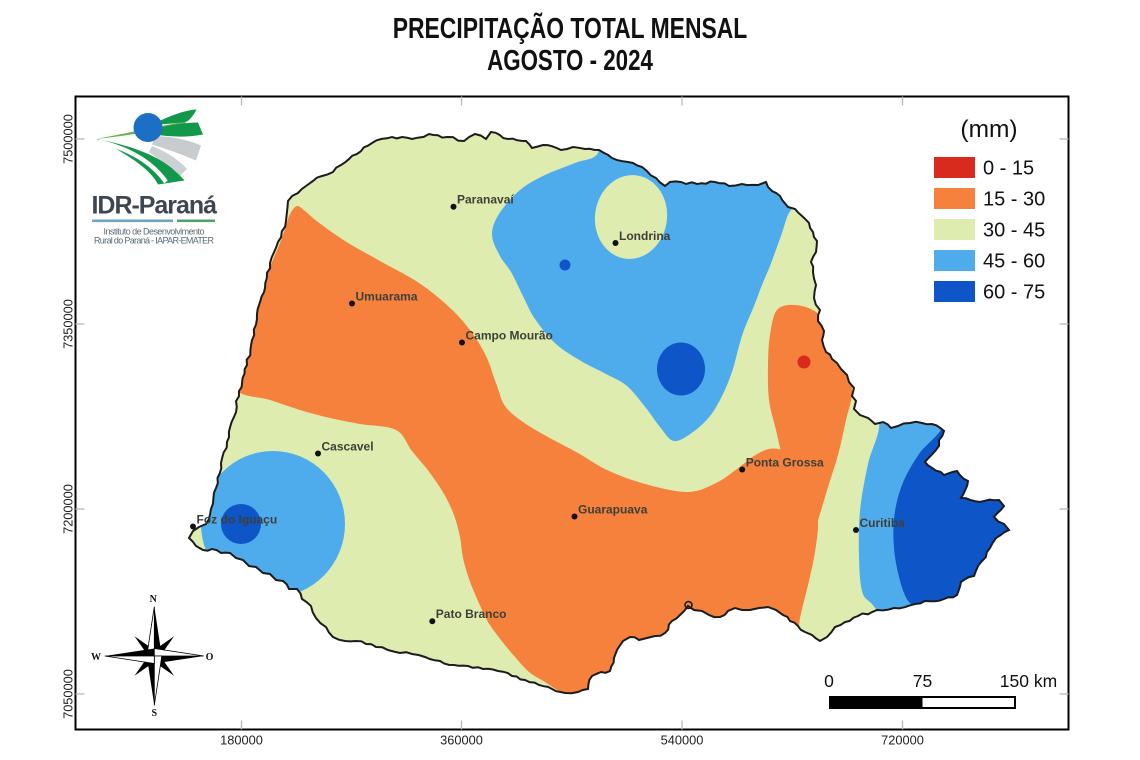  Describe the element at coordinates (785, 463) in the screenshot. I see `svg-text: Ponta Grossa` at that location.